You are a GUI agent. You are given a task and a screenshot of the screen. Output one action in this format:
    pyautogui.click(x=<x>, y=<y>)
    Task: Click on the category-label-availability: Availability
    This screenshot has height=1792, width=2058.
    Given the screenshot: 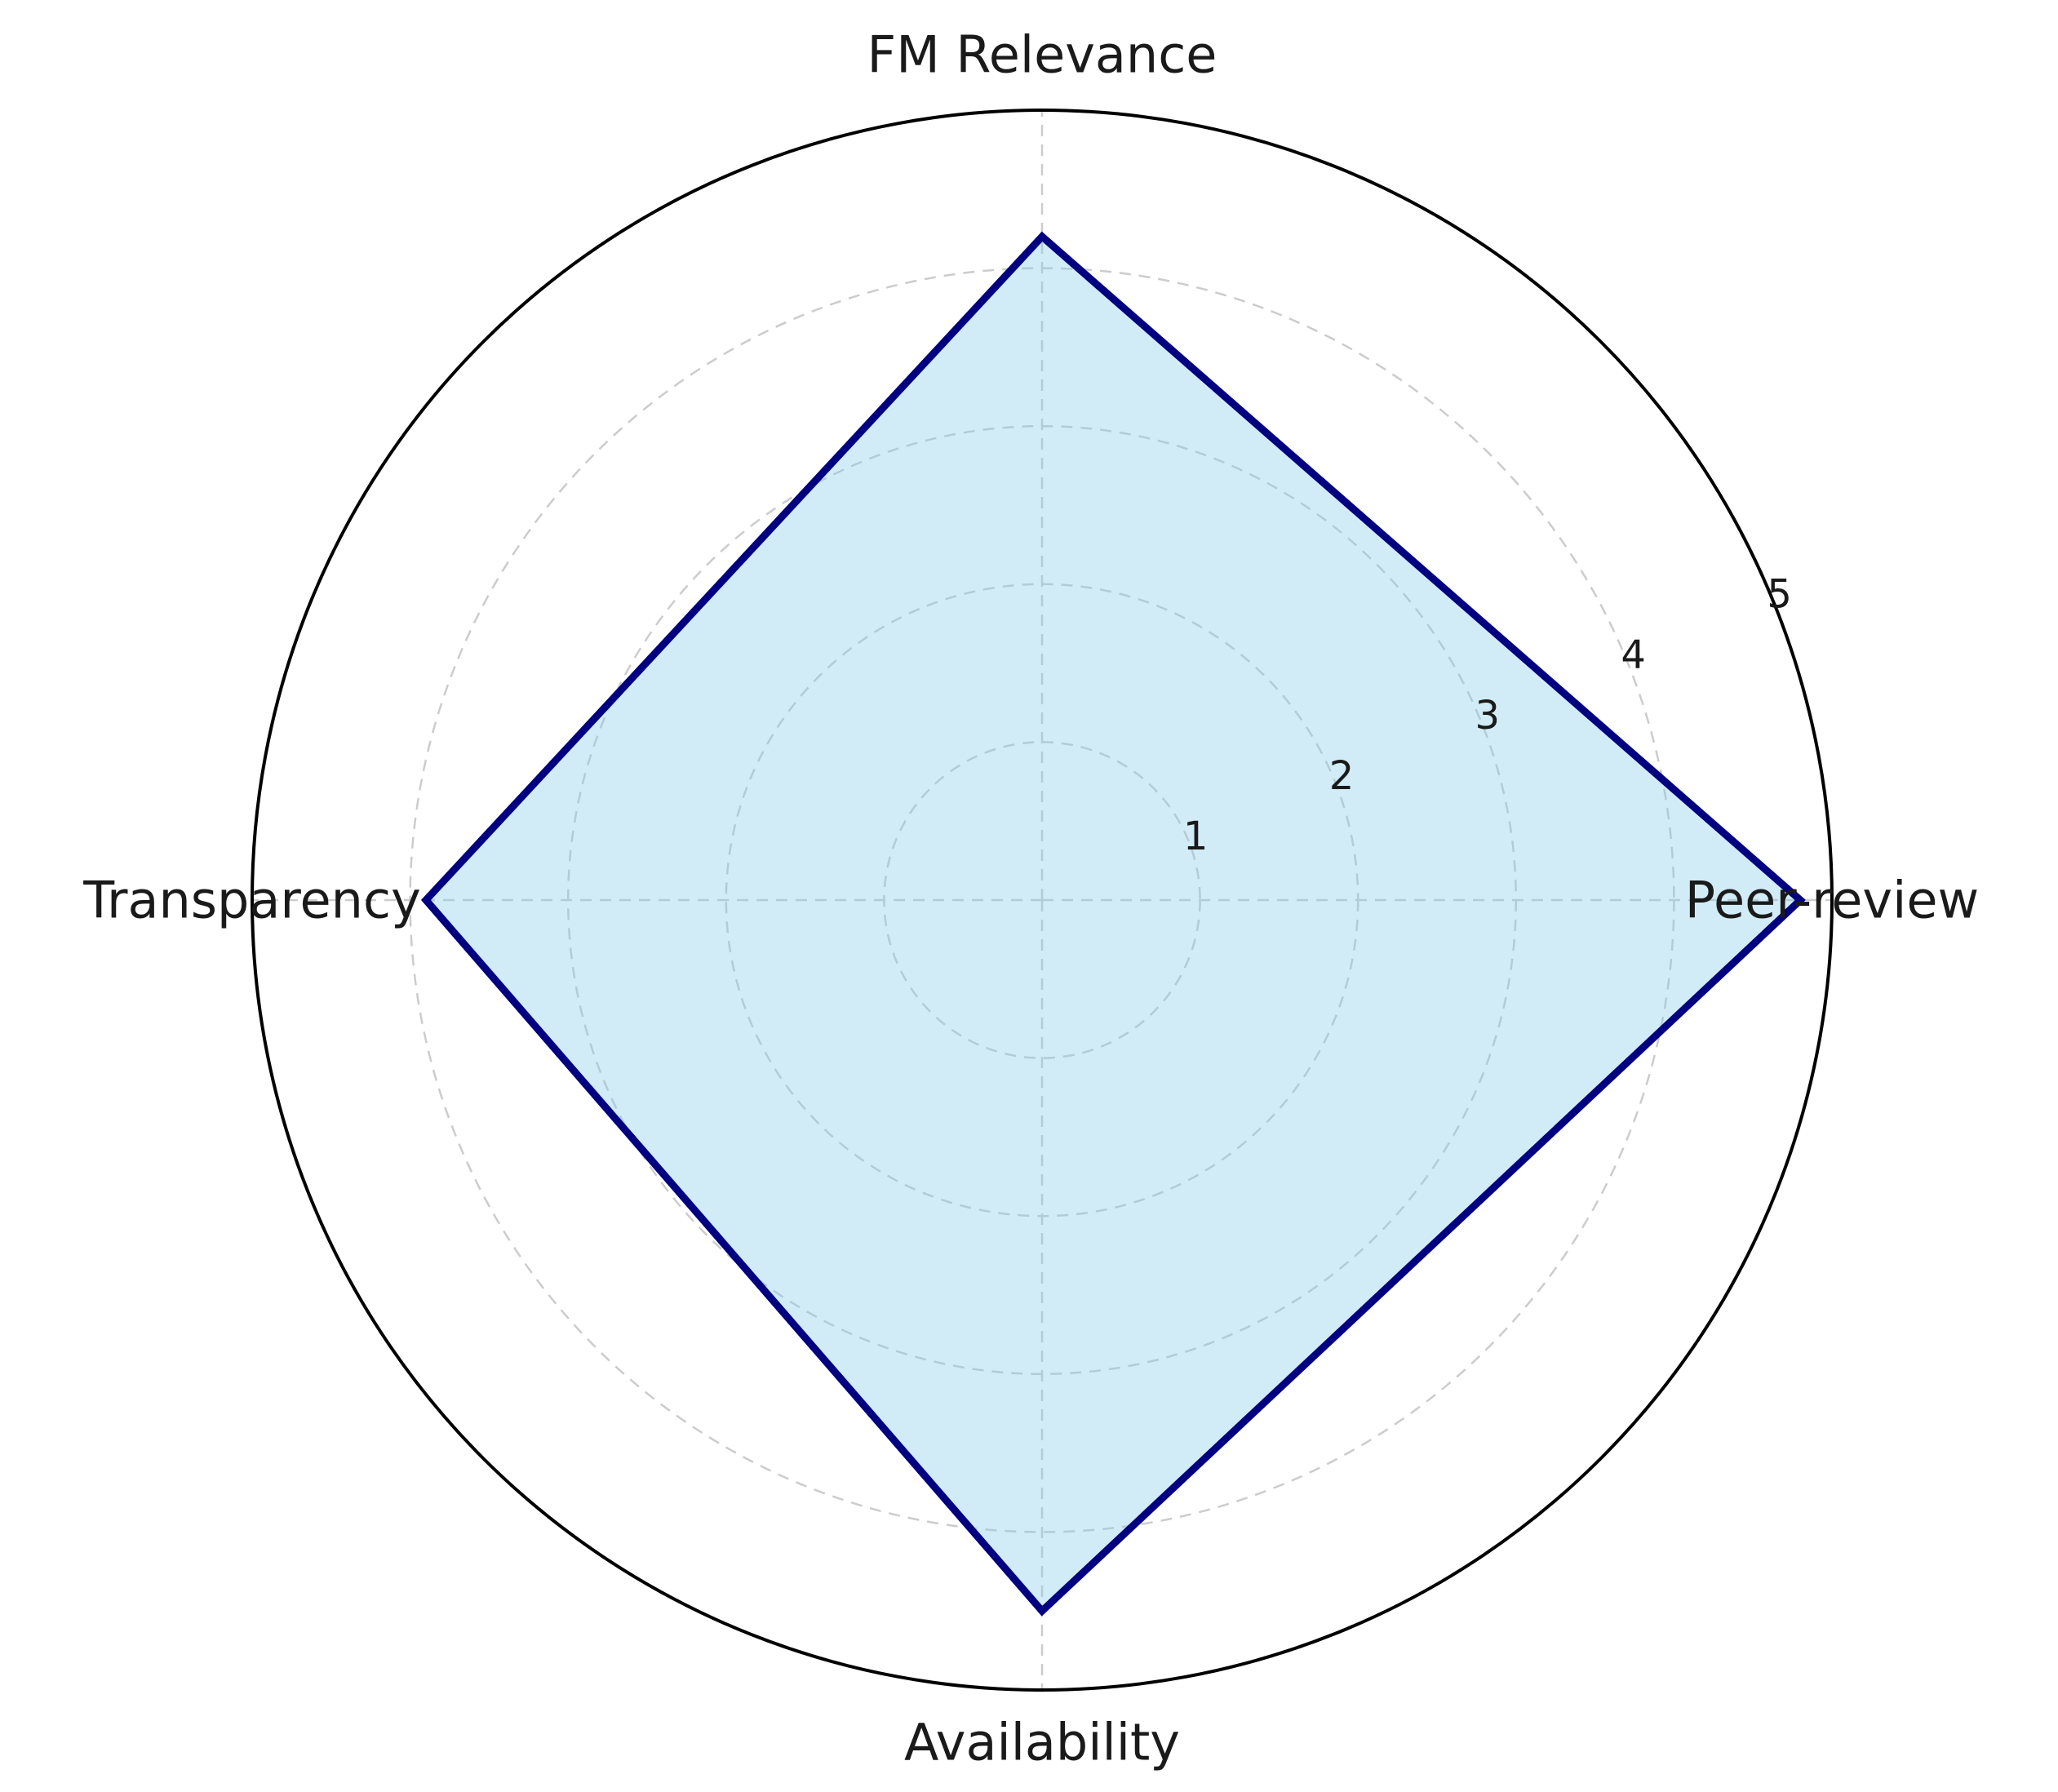 What is the action you would take?
    pyautogui.click(x=1042, y=1742)
    